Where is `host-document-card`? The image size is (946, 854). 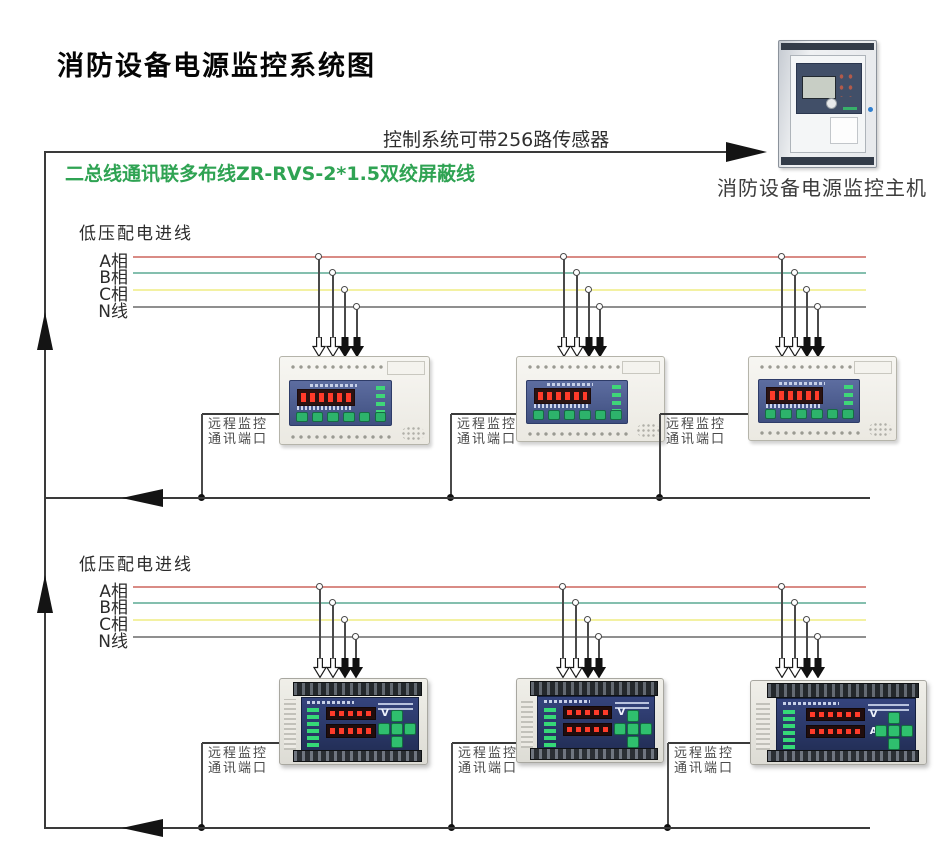 host-document-card is located at coordinates (844, 130).